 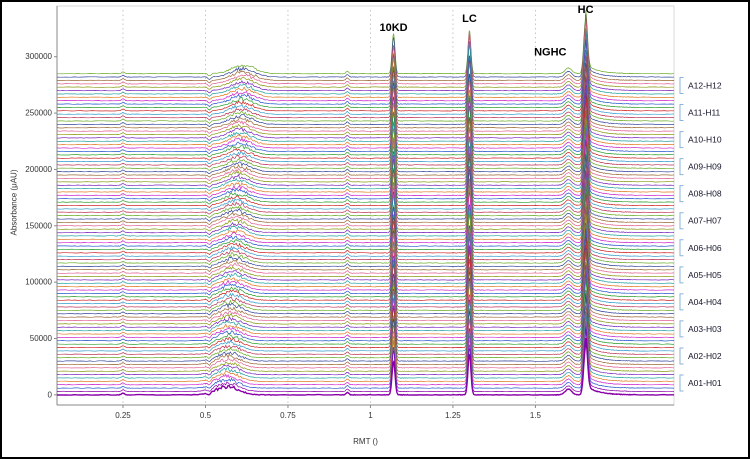 I want to click on trace-group-label: A04-H04, so click(x=705, y=302).